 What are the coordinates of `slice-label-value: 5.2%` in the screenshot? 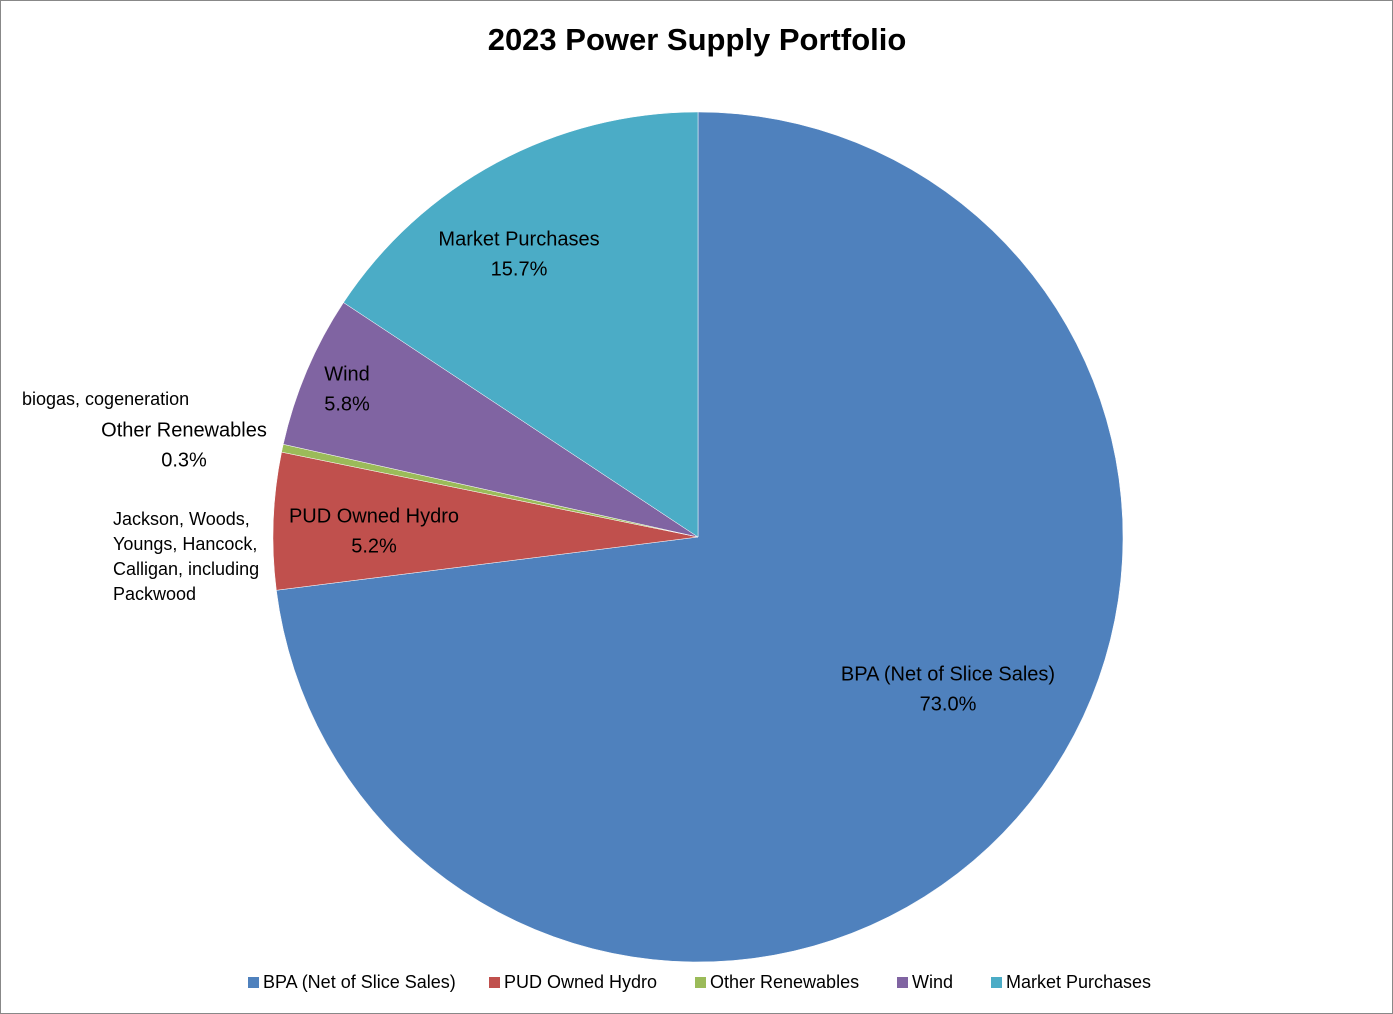 It's located at (374, 546).